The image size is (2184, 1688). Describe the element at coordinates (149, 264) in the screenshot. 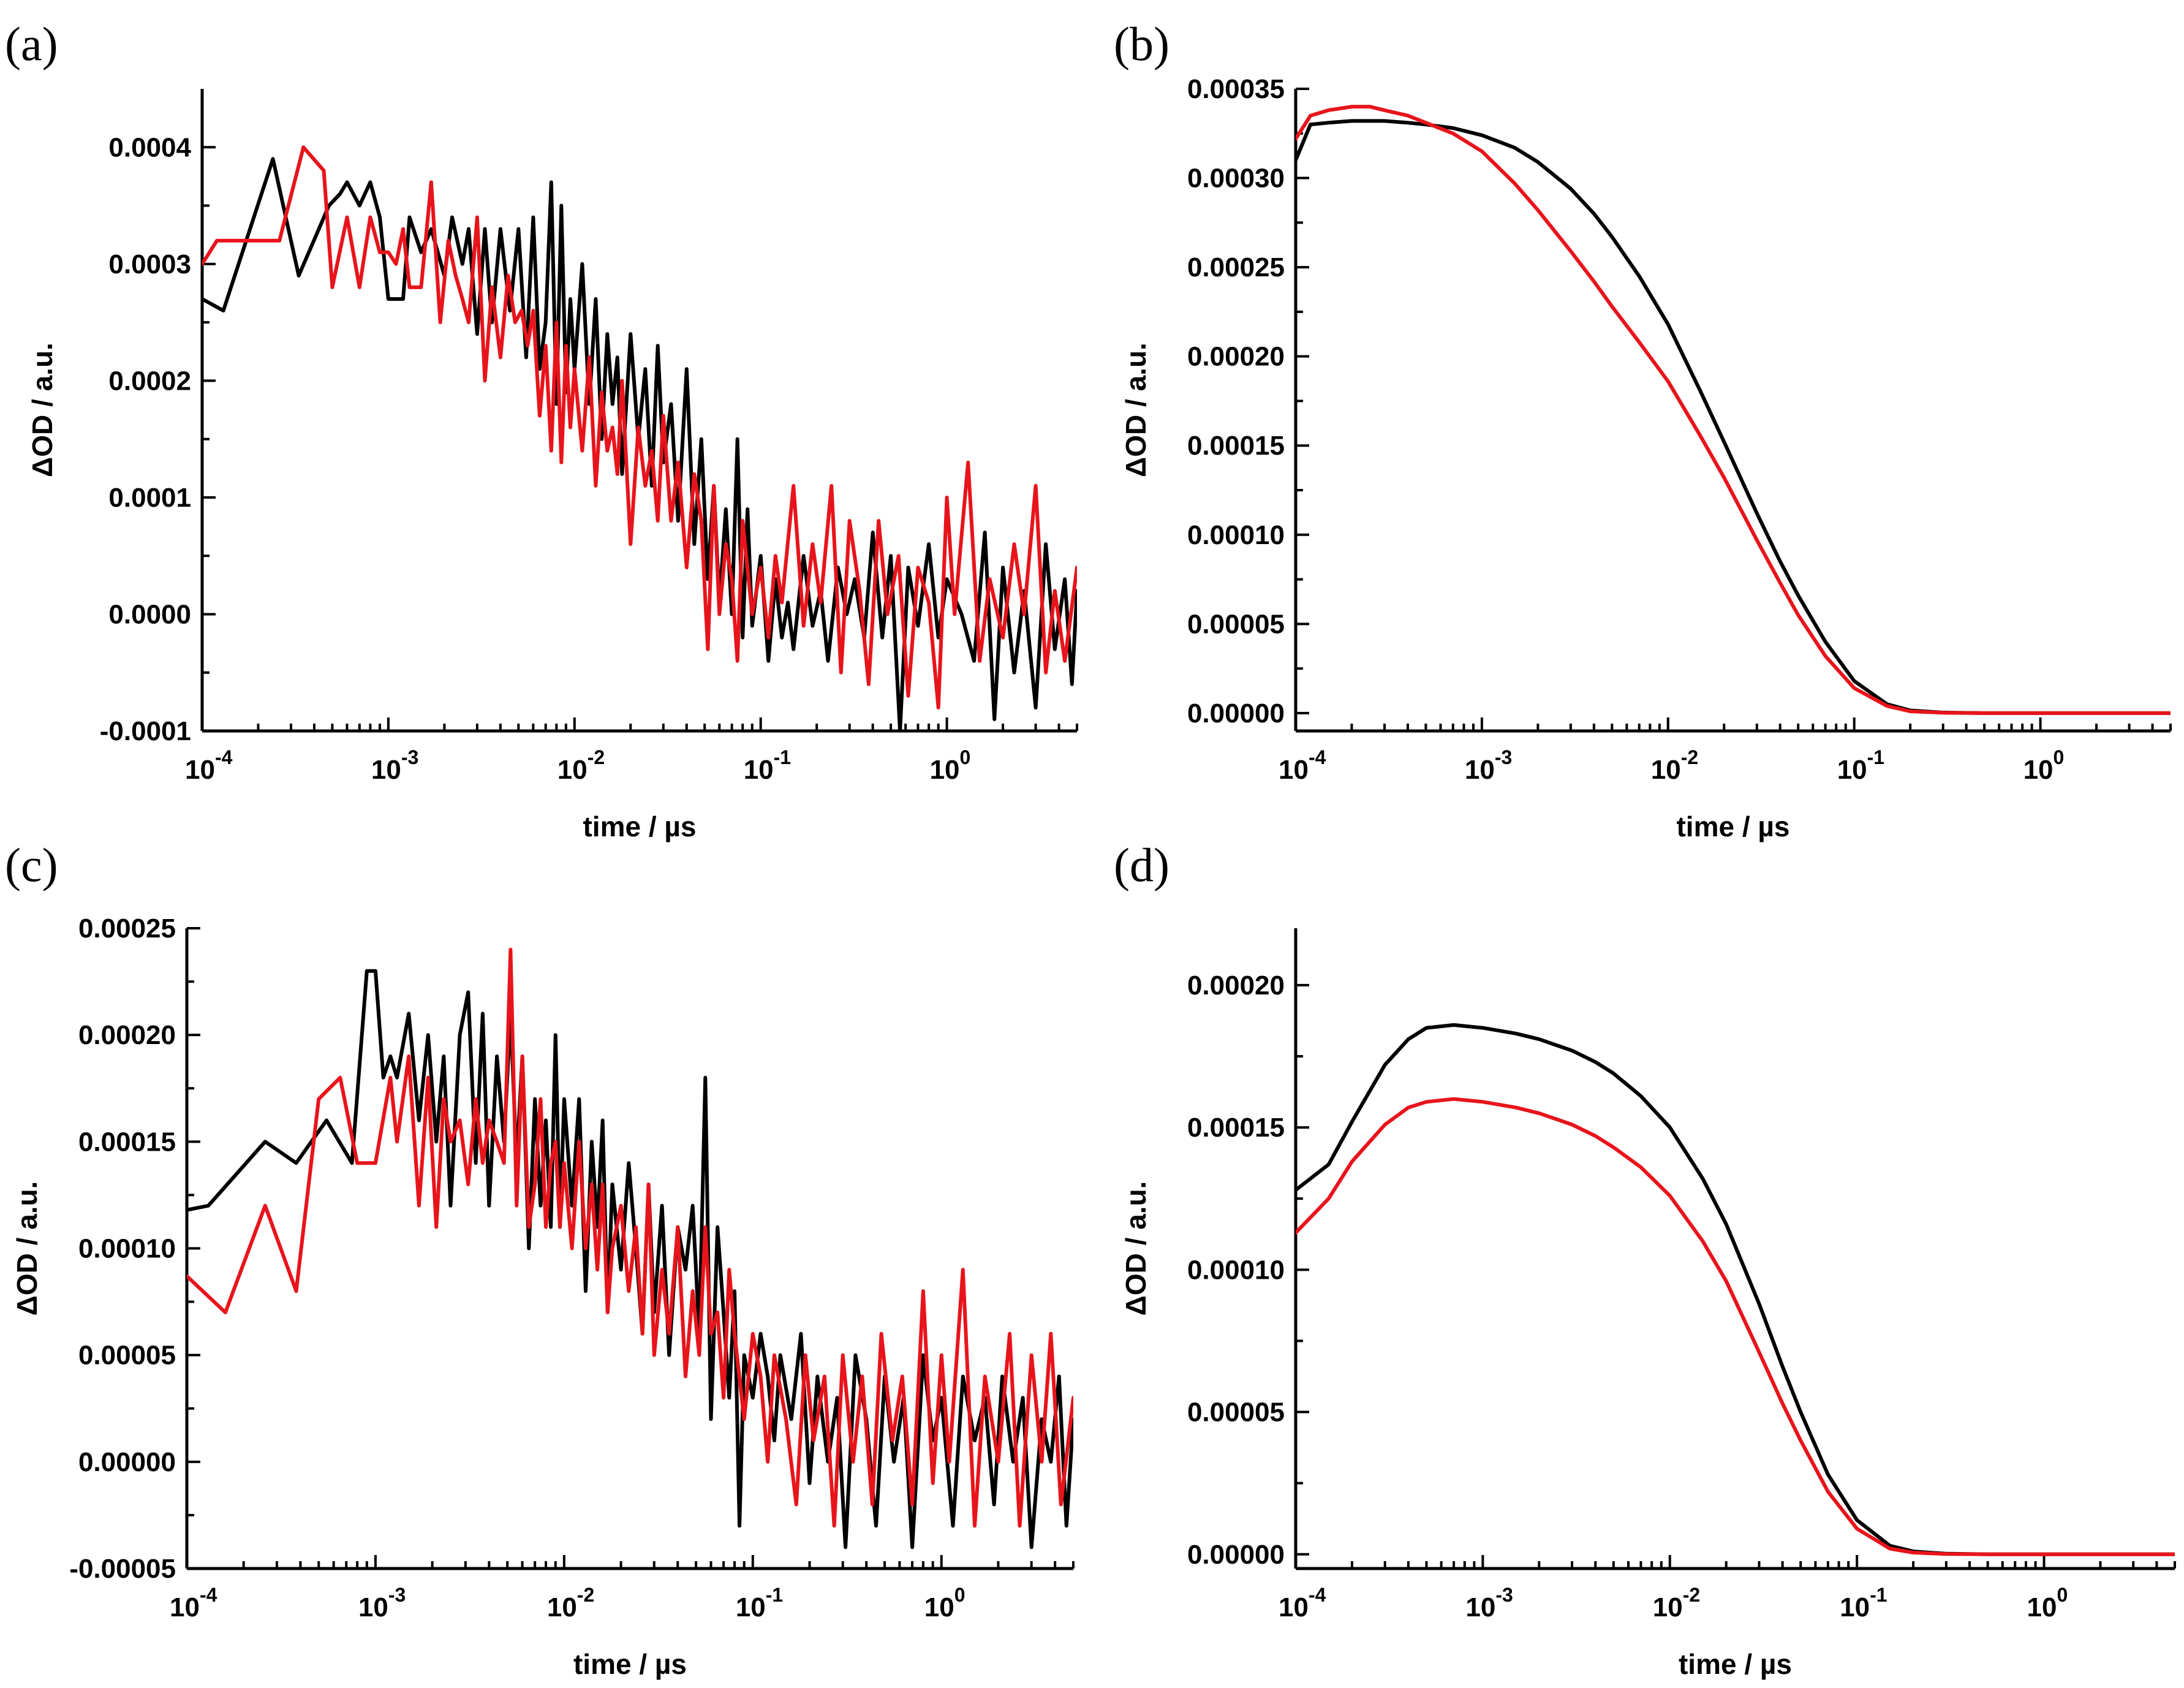

I see `y-tick-label: 0.0003` at that location.